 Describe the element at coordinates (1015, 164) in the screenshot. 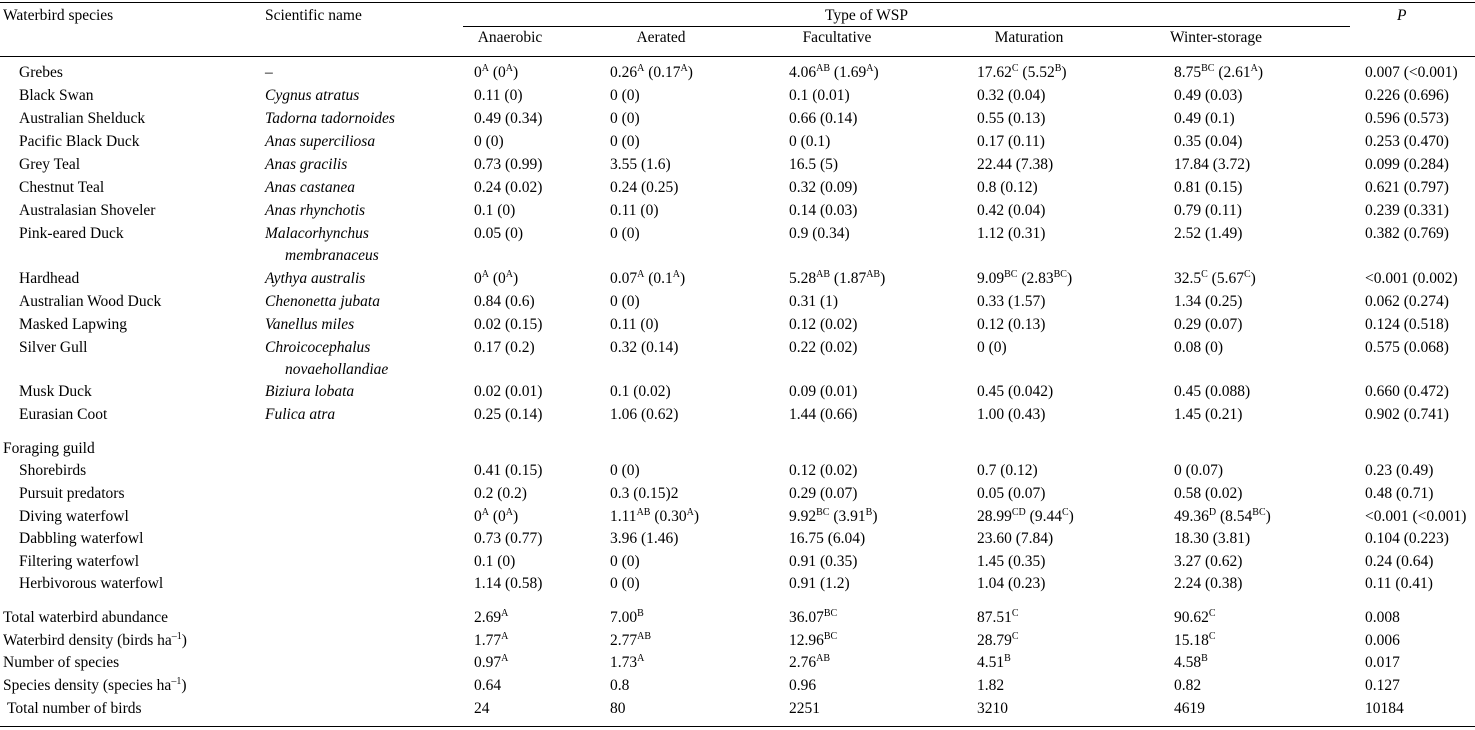

I see `table-cell: 22.44 (7.38)` at that location.